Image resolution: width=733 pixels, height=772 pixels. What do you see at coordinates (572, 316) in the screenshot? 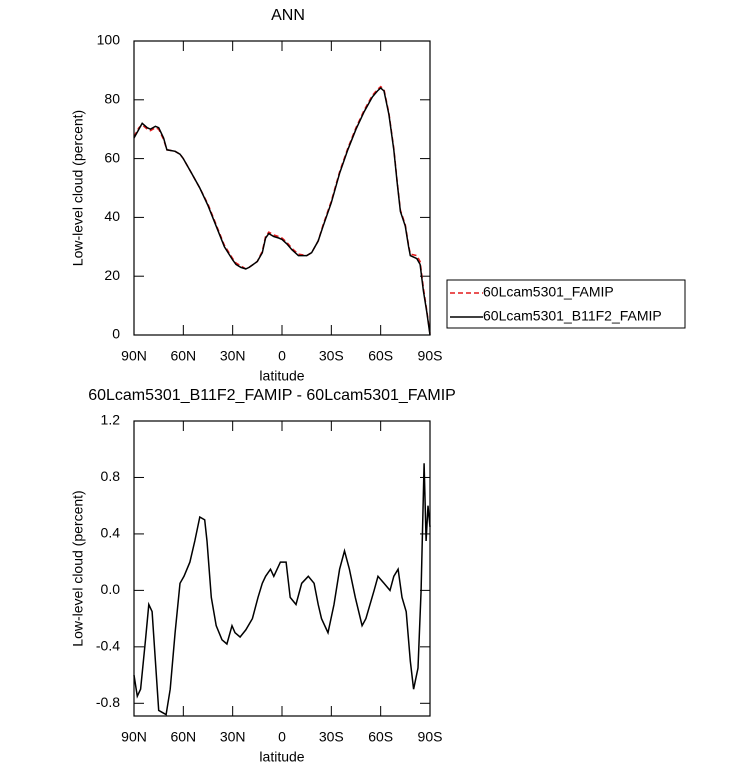
I see `legend-label: 60Lcam5301_B11F2_FAMIP` at bounding box center [572, 316].